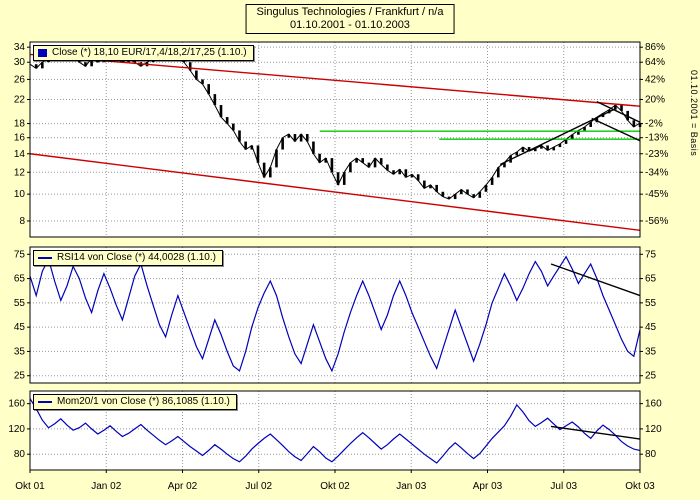 This screenshot has height=500, width=700. I want to click on svg-text: 16, so click(20, 138).